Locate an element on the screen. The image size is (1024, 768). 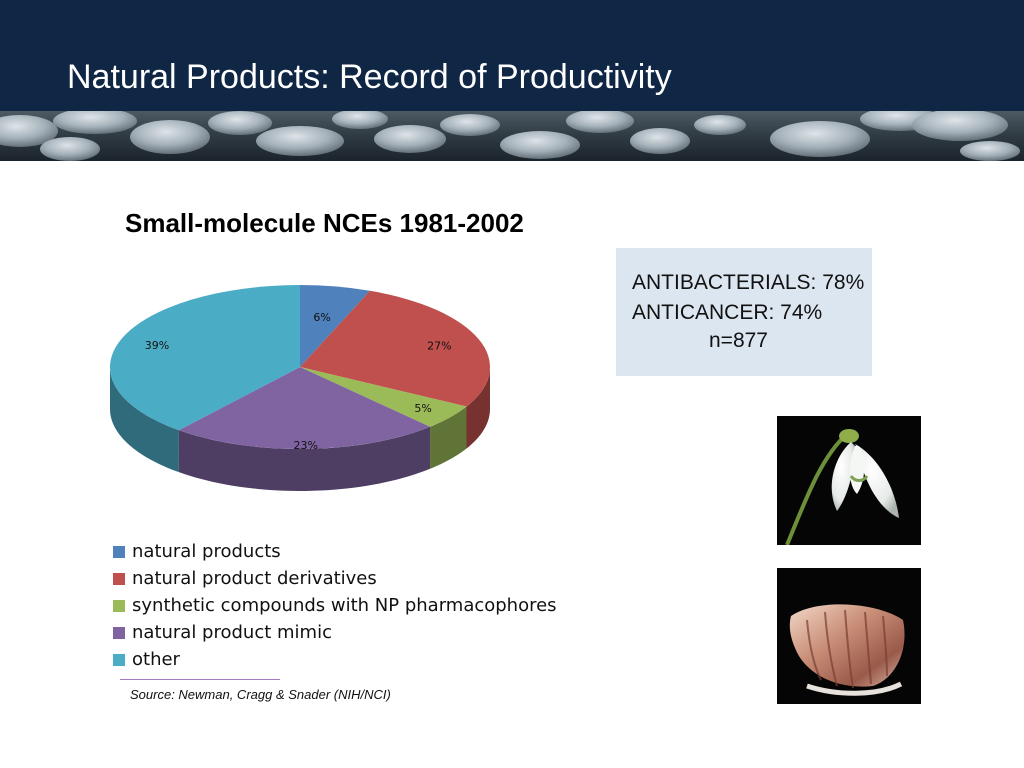
pie-data-label: 39% is located at coordinates (157, 345).